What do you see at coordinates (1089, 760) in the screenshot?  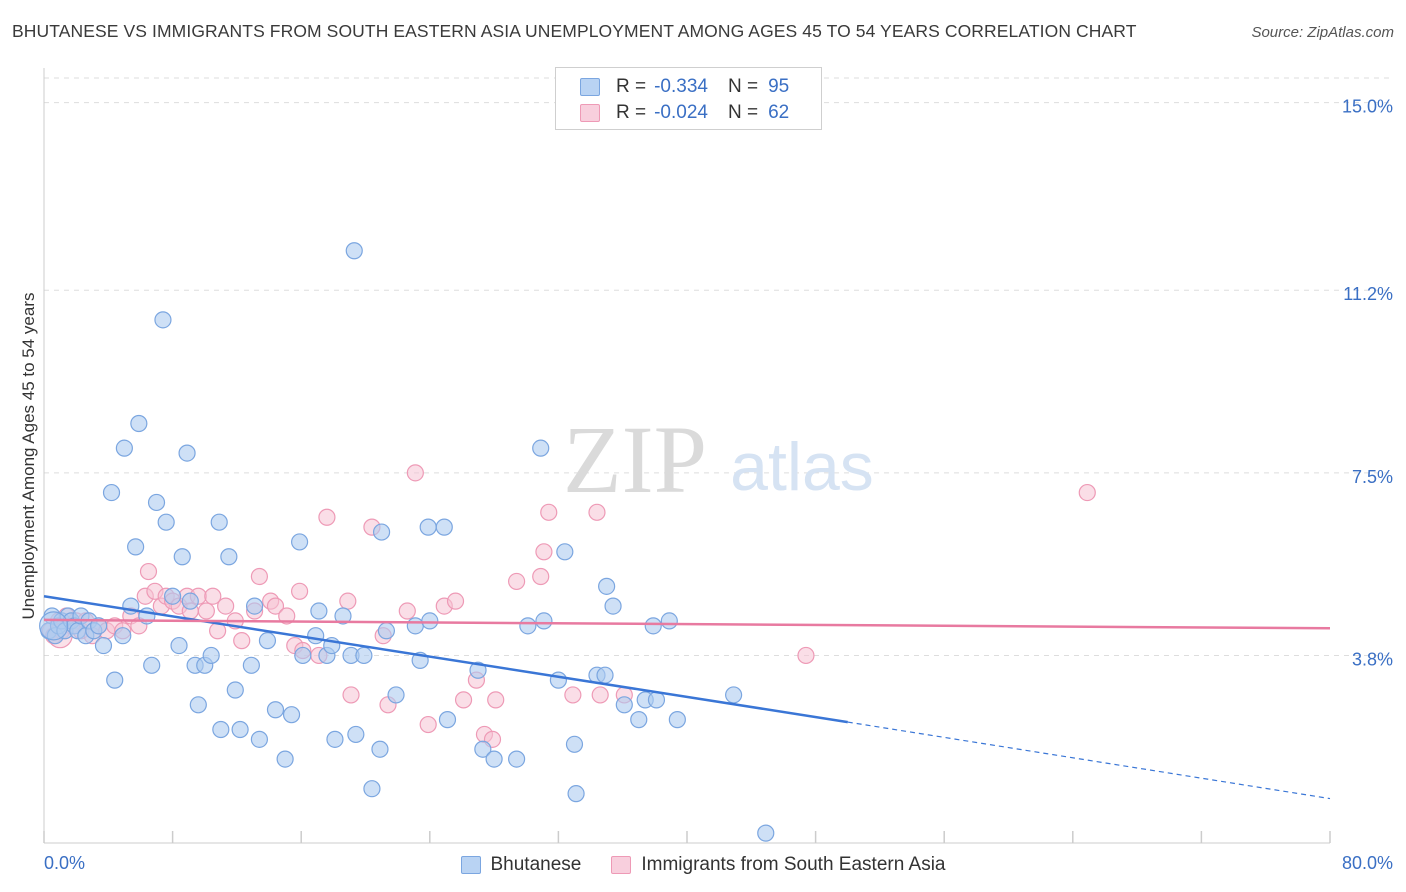 I see `trend-line-bhutanese-extension` at bounding box center [1089, 760].